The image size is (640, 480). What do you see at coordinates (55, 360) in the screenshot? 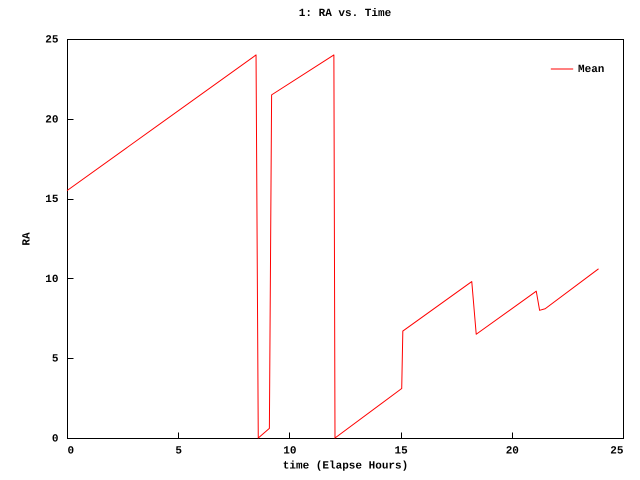
I see `y-tick-label: 5` at bounding box center [55, 360].